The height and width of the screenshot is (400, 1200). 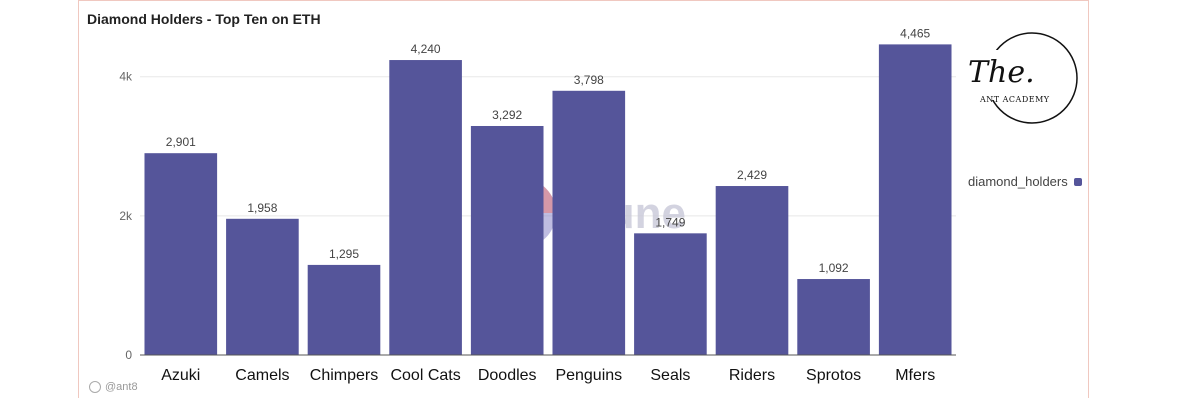 What do you see at coordinates (181, 142) in the screenshot?
I see `data-label: 2,901` at bounding box center [181, 142].